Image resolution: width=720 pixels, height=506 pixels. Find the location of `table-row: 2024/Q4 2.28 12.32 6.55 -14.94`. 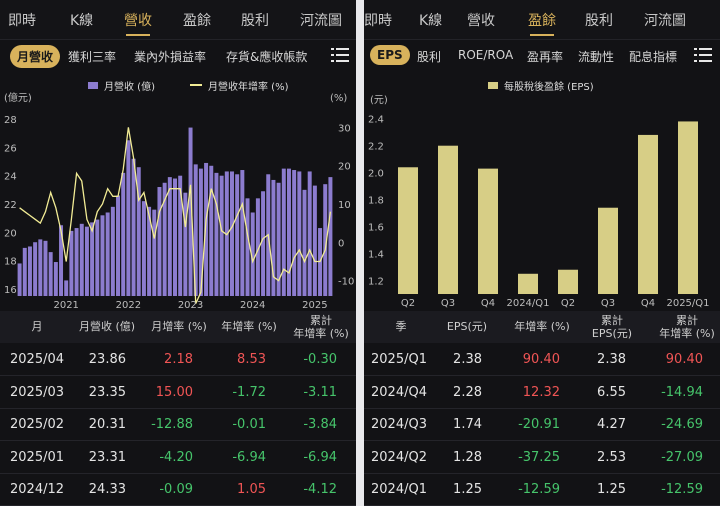

table-row: 2024/Q4 2.28 12.32 6.55 -14.94 is located at coordinates (542, 392).